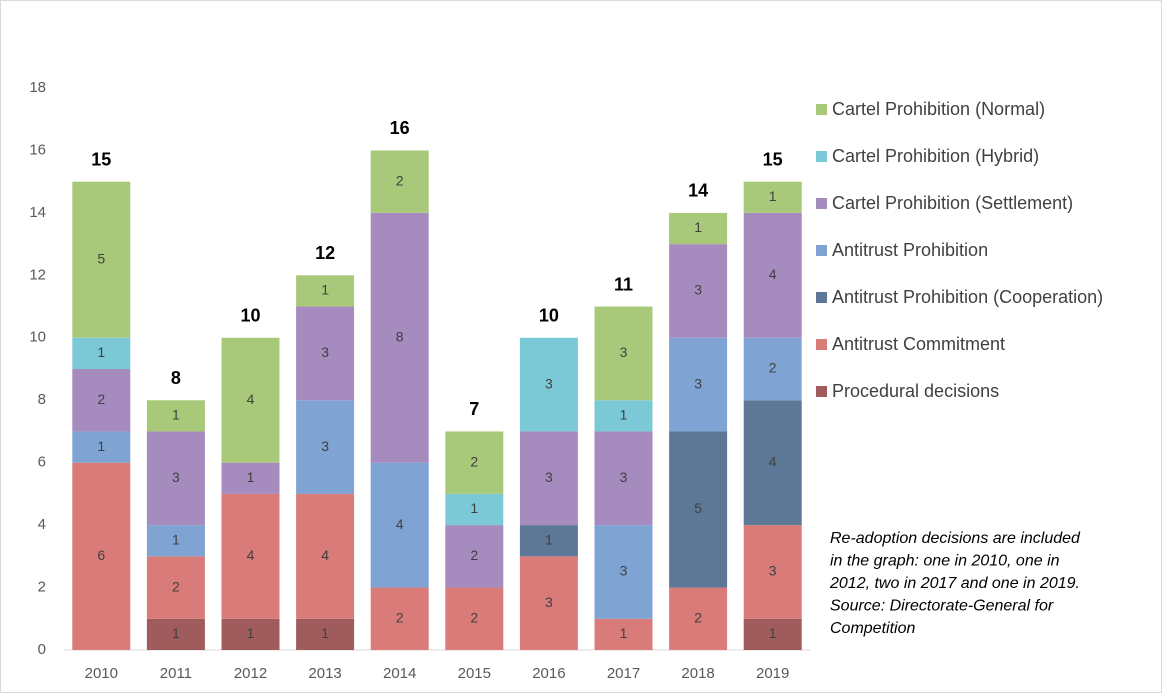  Describe the element at coordinates (623, 673) in the screenshot. I see `x-tick-label: 2017` at that location.